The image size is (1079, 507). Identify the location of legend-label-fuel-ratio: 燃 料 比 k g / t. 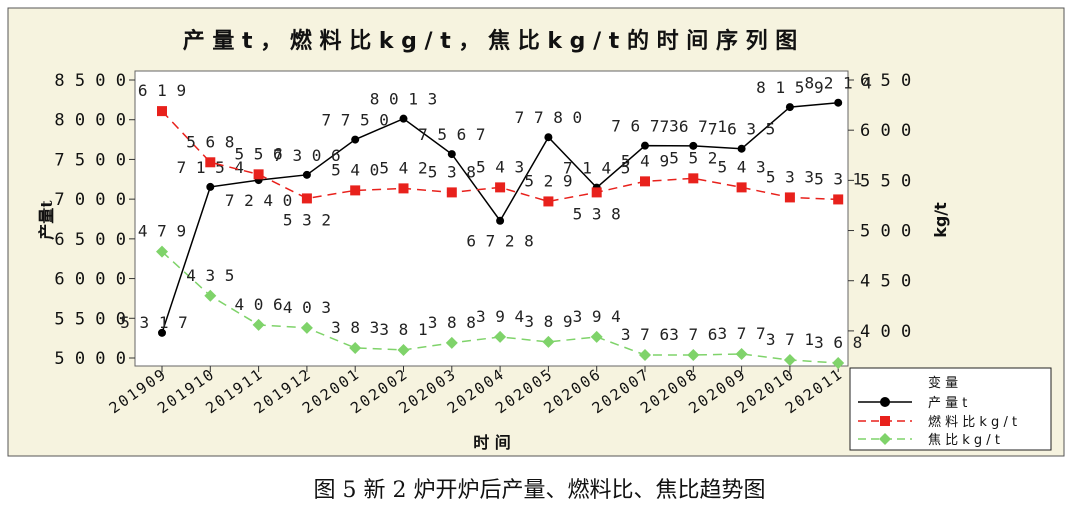
(972, 422).